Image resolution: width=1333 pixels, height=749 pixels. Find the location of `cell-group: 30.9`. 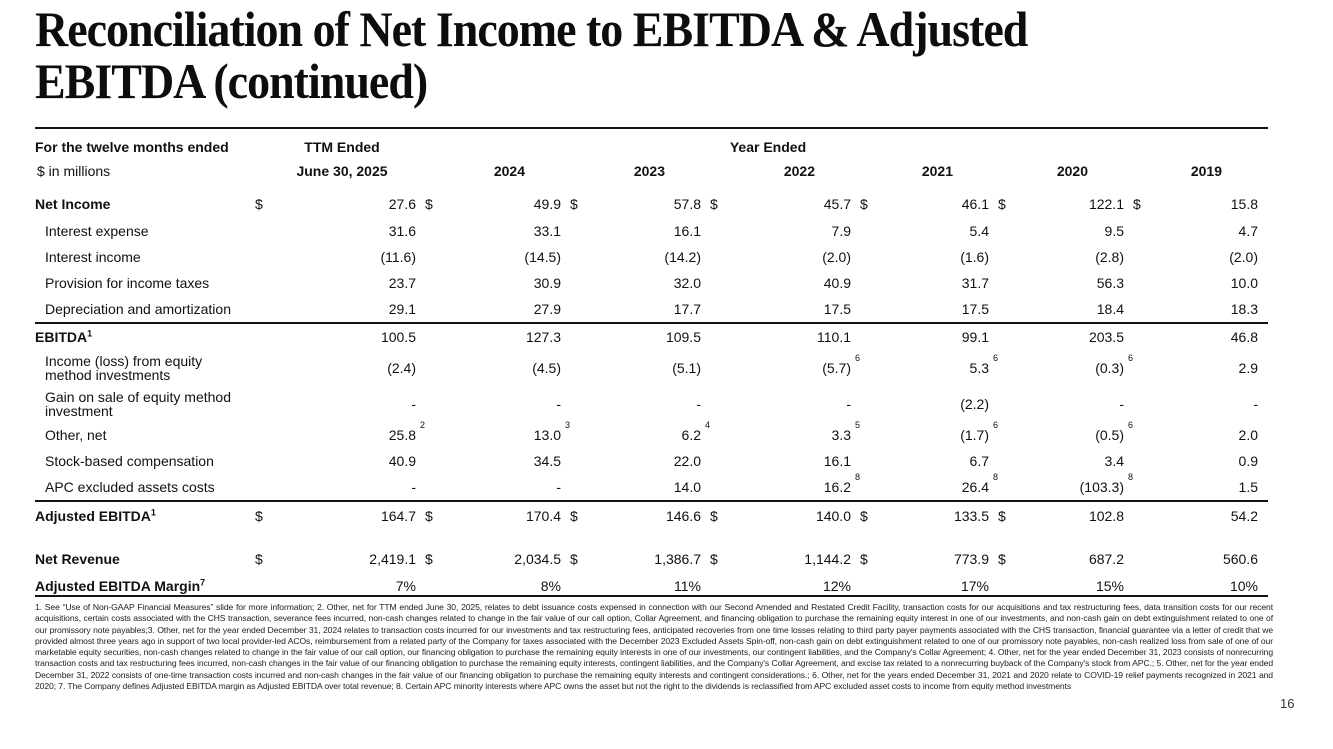

cell-group: 30.9 is located at coordinates (492, 283).